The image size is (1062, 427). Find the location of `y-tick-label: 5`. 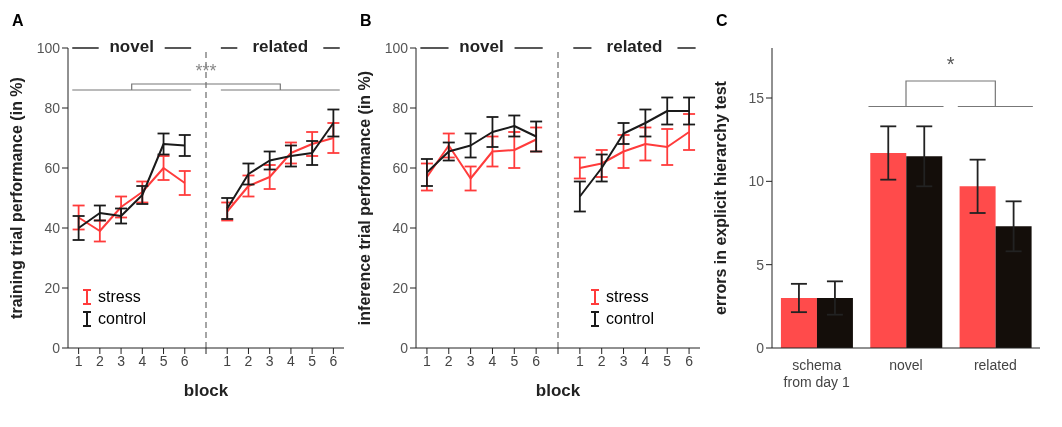

y-tick-label: 5 is located at coordinates (760, 264).